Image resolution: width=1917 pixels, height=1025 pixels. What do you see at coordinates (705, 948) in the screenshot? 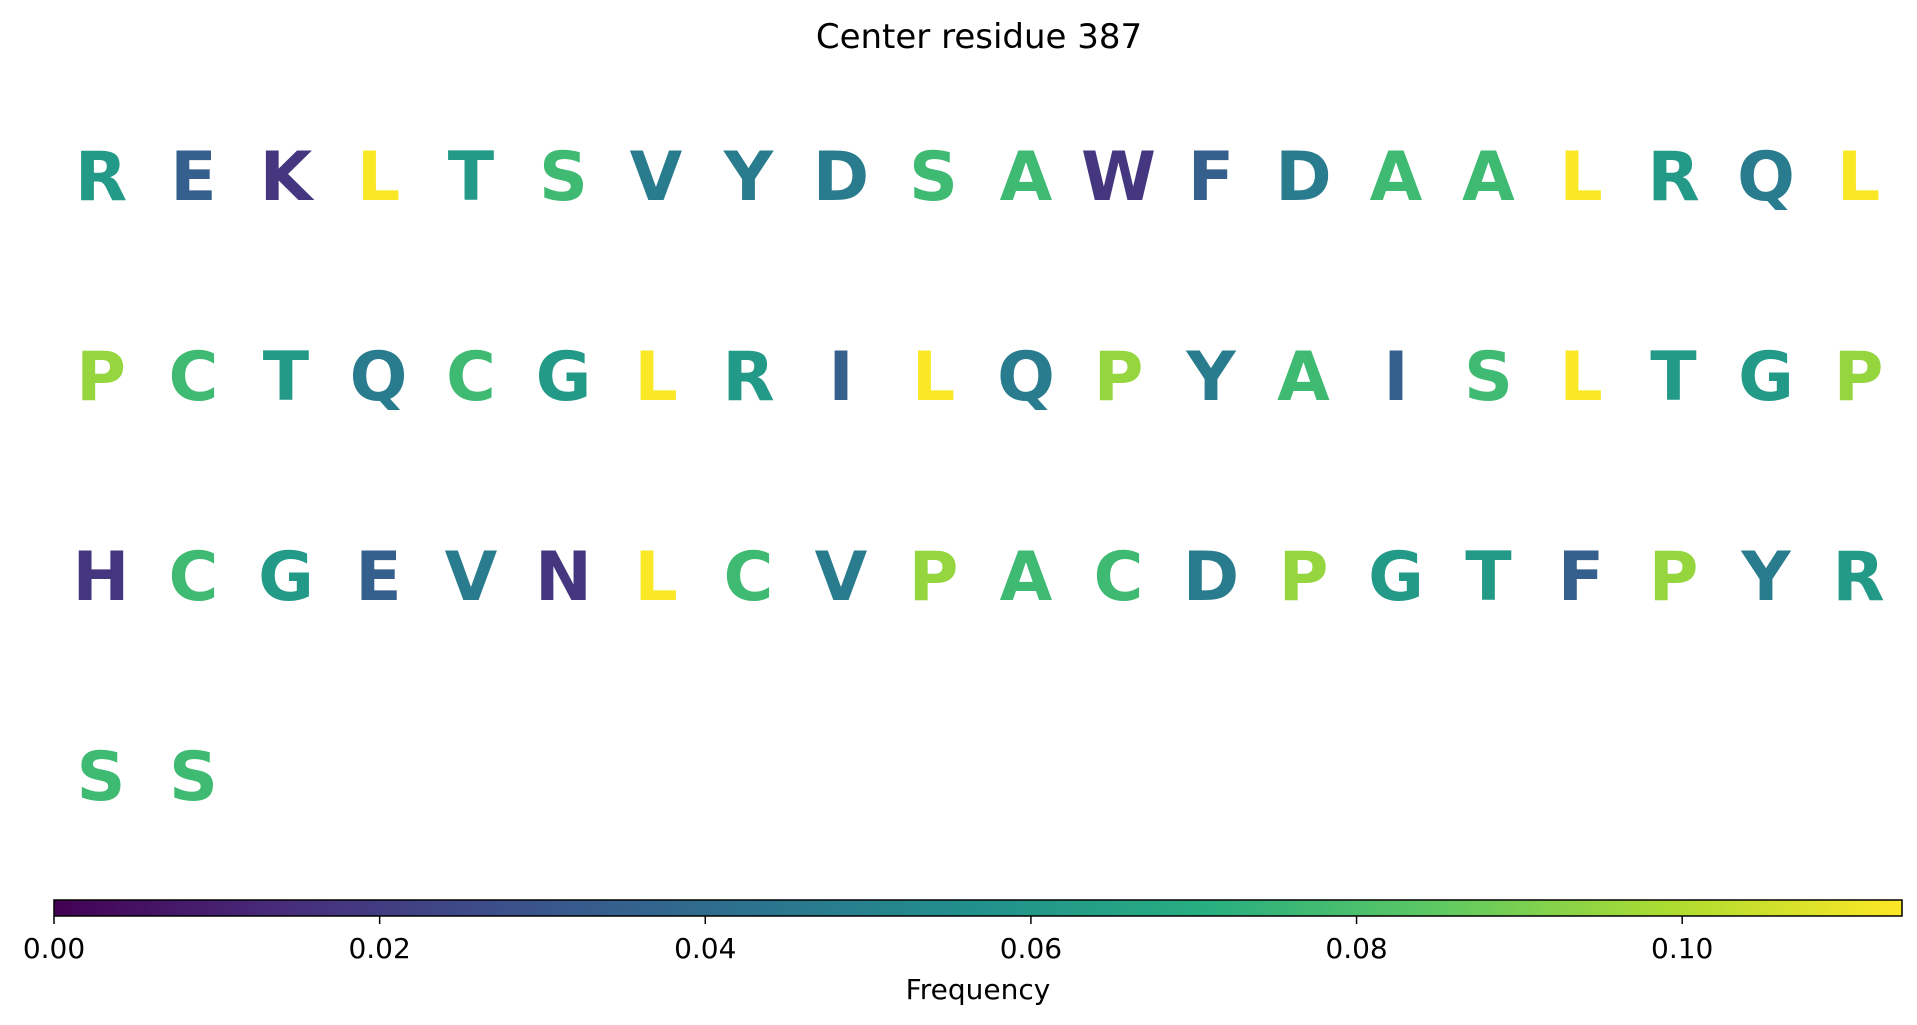
I see `colorbar-tick-label: 0.04` at bounding box center [705, 948].